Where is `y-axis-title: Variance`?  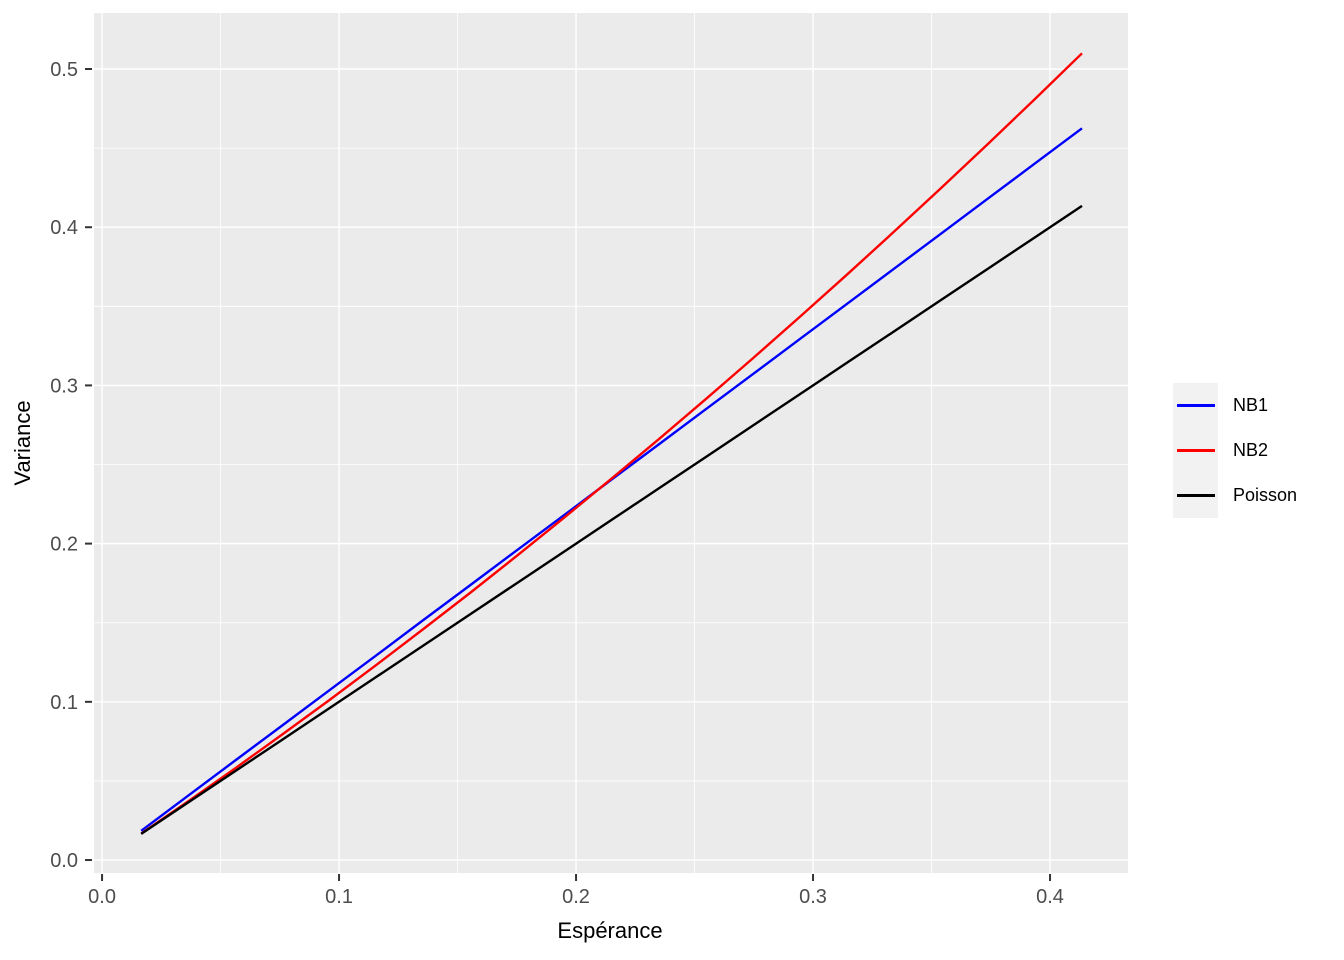 y-axis-title: Variance is located at coordinates (22, 442).